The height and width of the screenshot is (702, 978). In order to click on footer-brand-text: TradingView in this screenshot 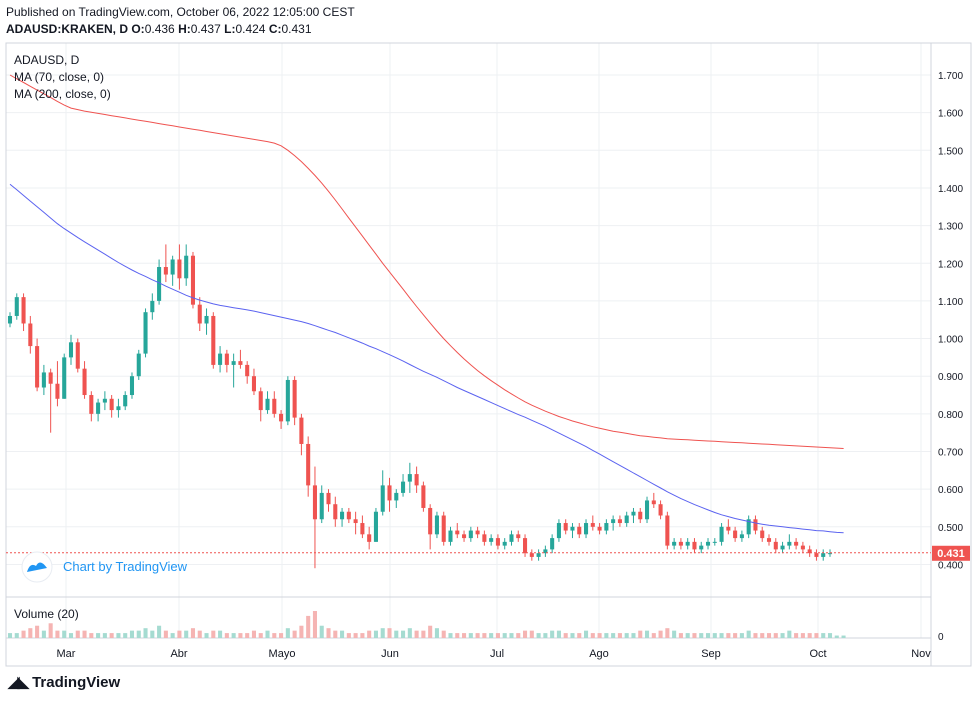, I will do `click(76, 682)`.